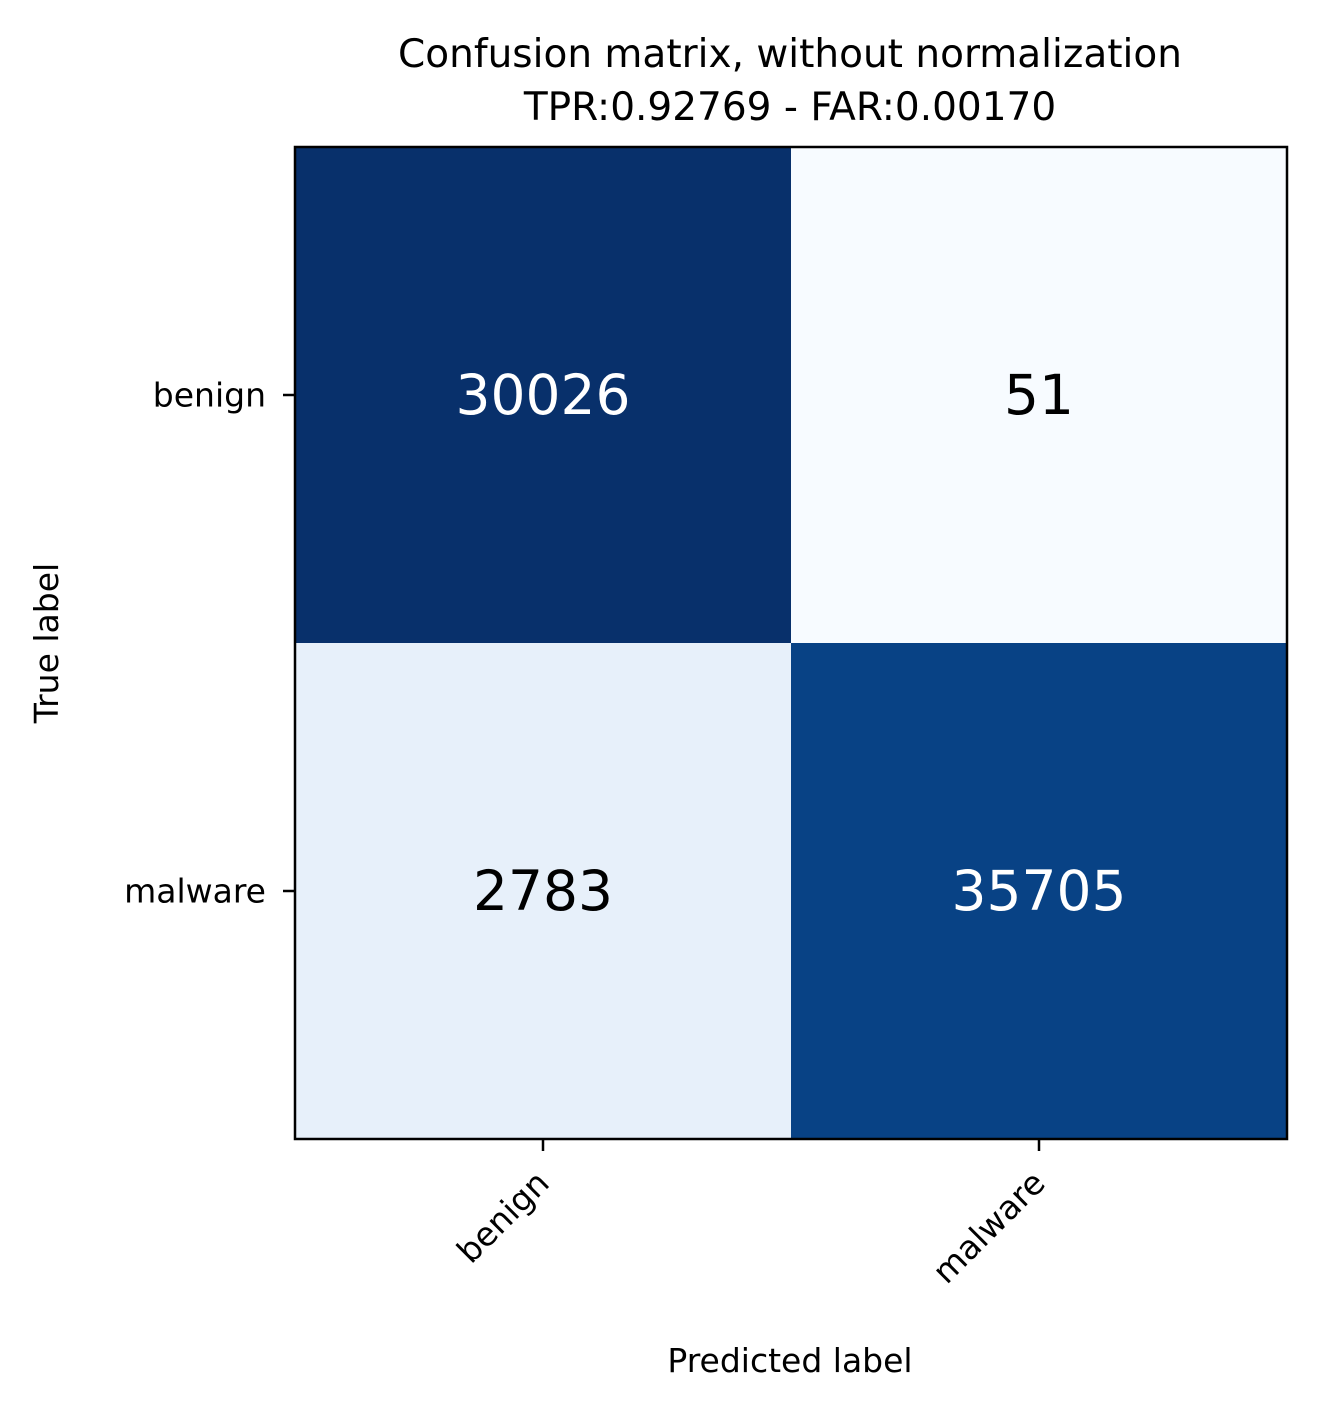 The width and height of the screenshot is (1323, 1411). I want to click on x-axis-label: Predicted label, so click(789, 1360).